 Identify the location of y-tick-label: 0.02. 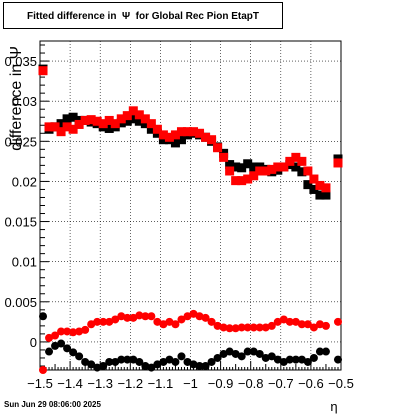
(24, 181).